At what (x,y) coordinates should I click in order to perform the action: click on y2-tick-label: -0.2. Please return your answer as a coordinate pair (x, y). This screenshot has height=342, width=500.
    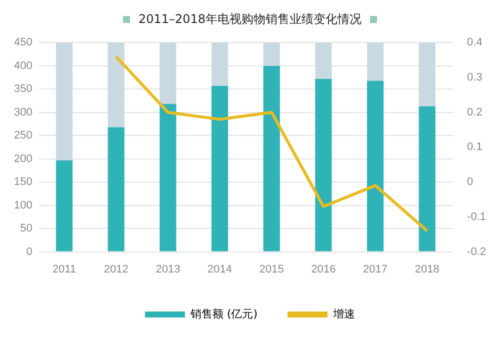
    Looking at the image, I should click on (476, 252).